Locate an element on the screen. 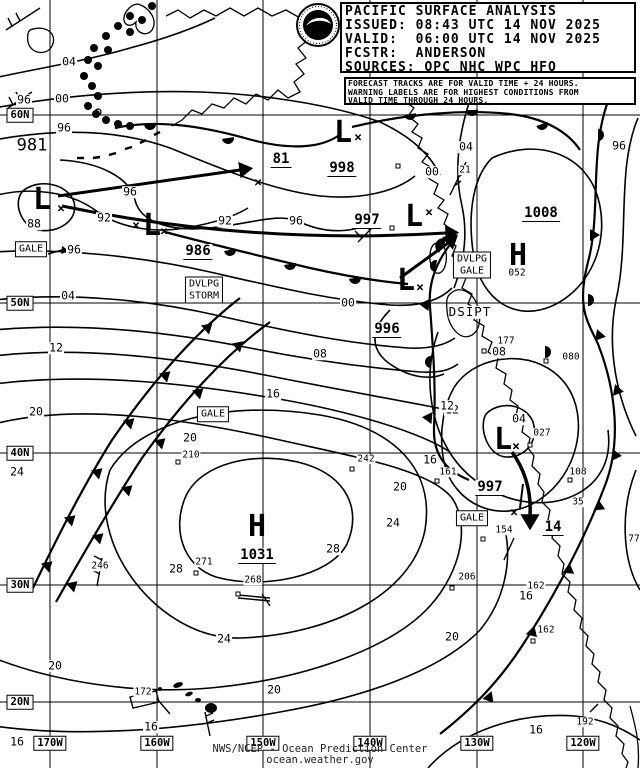 Image resolution: width=640 pixels, height=768 pixels. station-label: 177 is located at coordinates (506, 341).